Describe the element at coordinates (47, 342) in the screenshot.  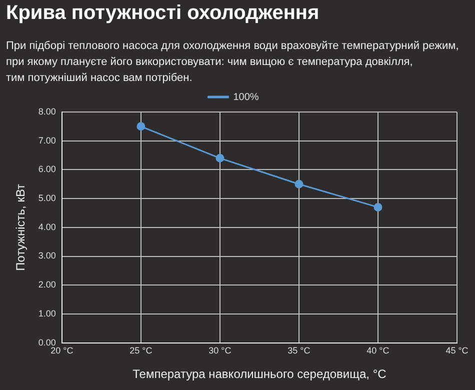
I see `y-tick-label: 0.00` at that location.